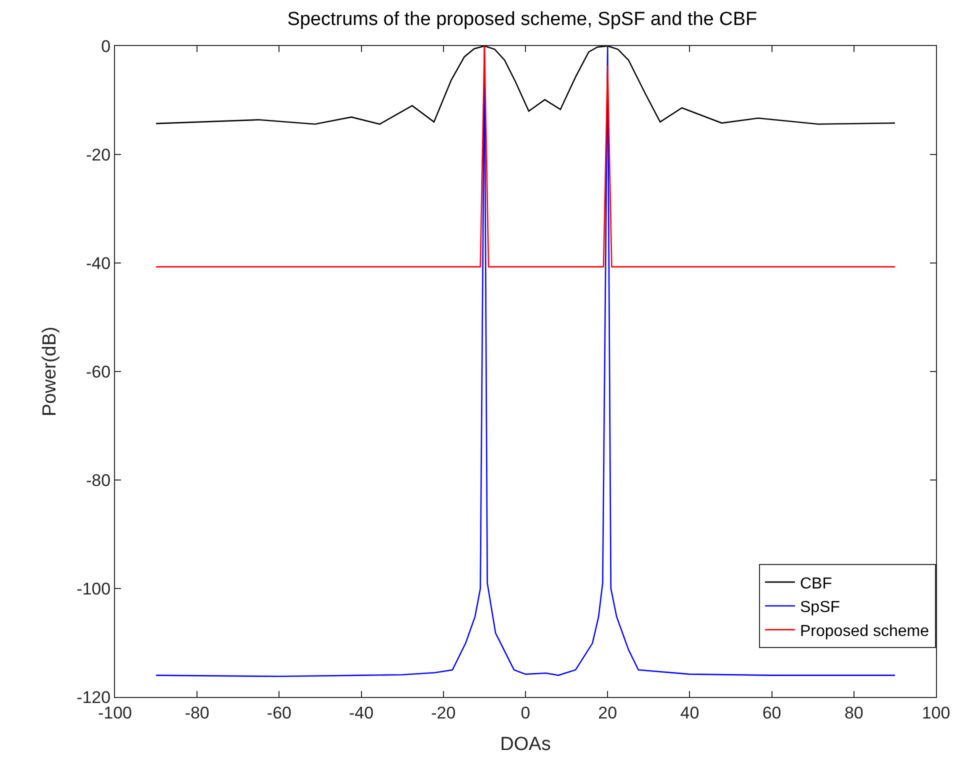  I want to click on x-tick-label: 40, so click(690, 712).